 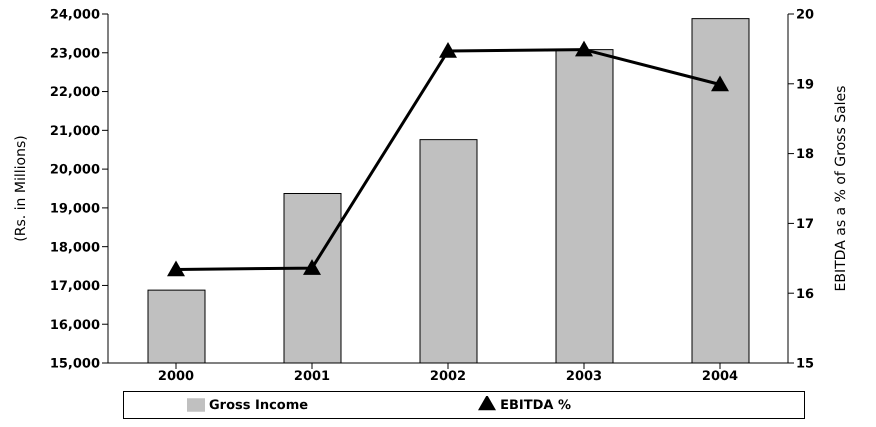 What do you see at coordinates (805, 15) in the screenshot?
I see `y2-tick-label: 20` at bounding box center [805, 15].